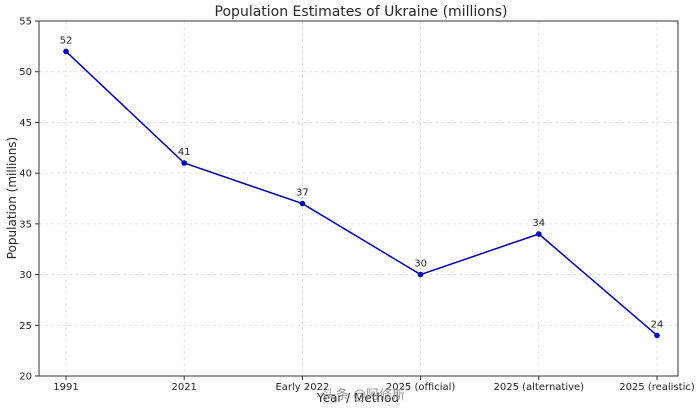  I want to click on y-tick-label: 55, so click(25, 22).